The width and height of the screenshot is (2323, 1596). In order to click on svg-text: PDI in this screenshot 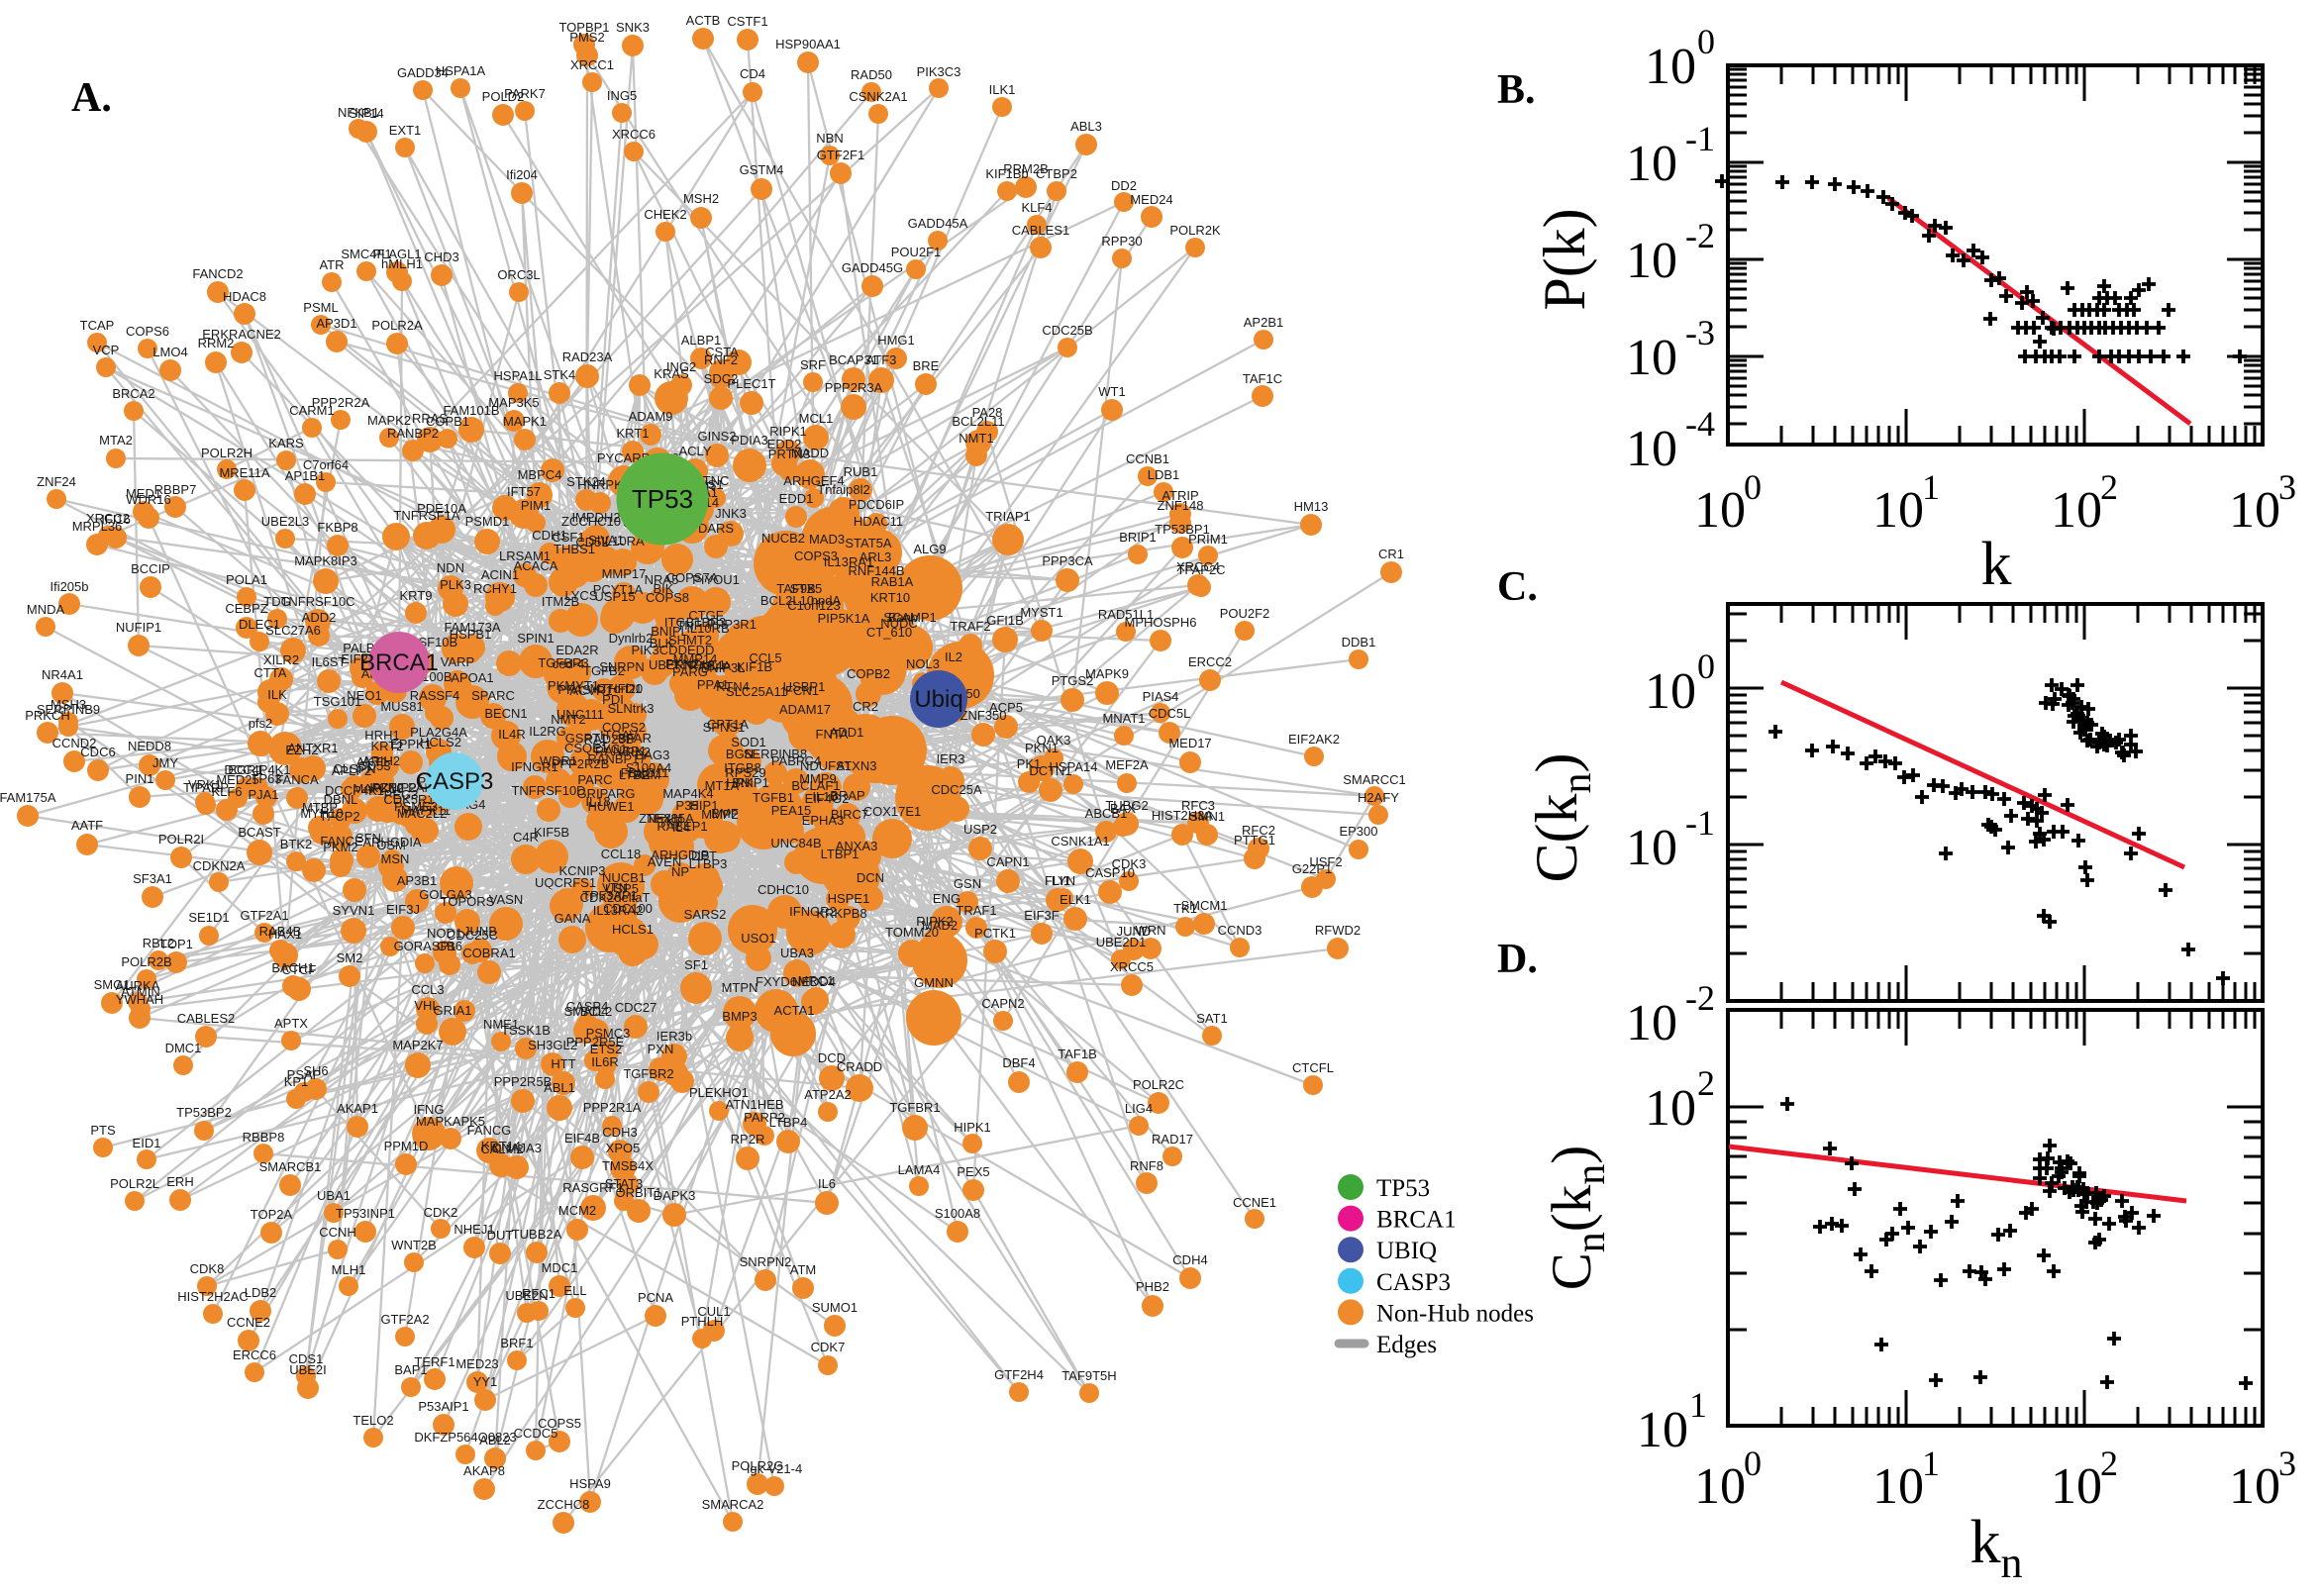, I will do `click(613, 699)`.